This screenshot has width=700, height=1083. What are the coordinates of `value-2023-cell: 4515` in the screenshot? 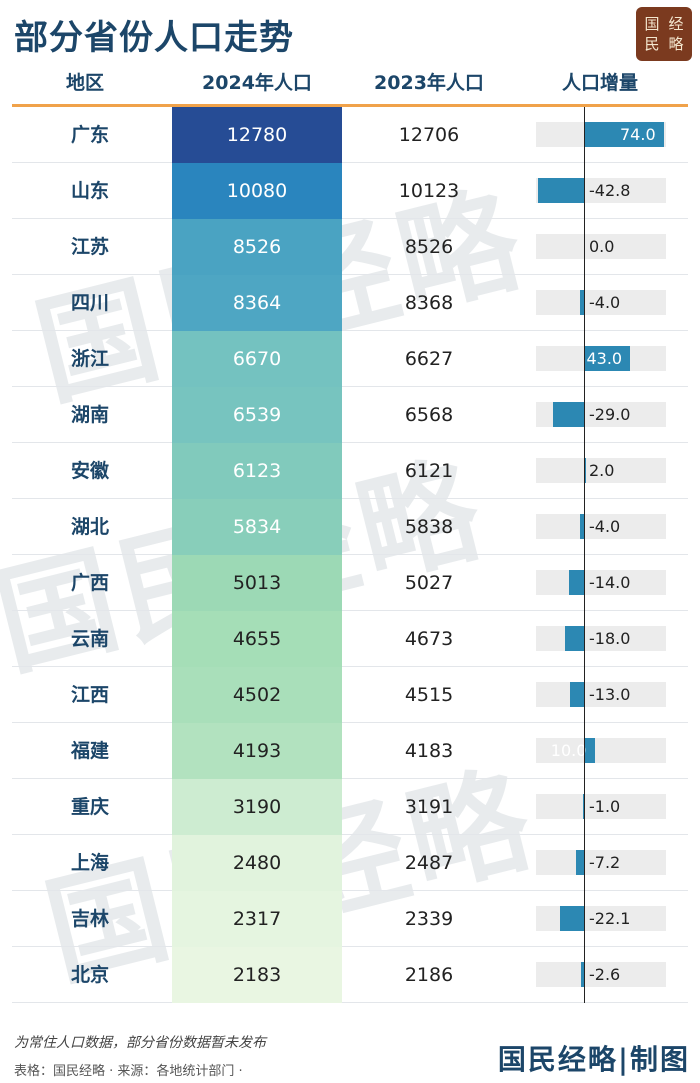 It's located at (429, 695).